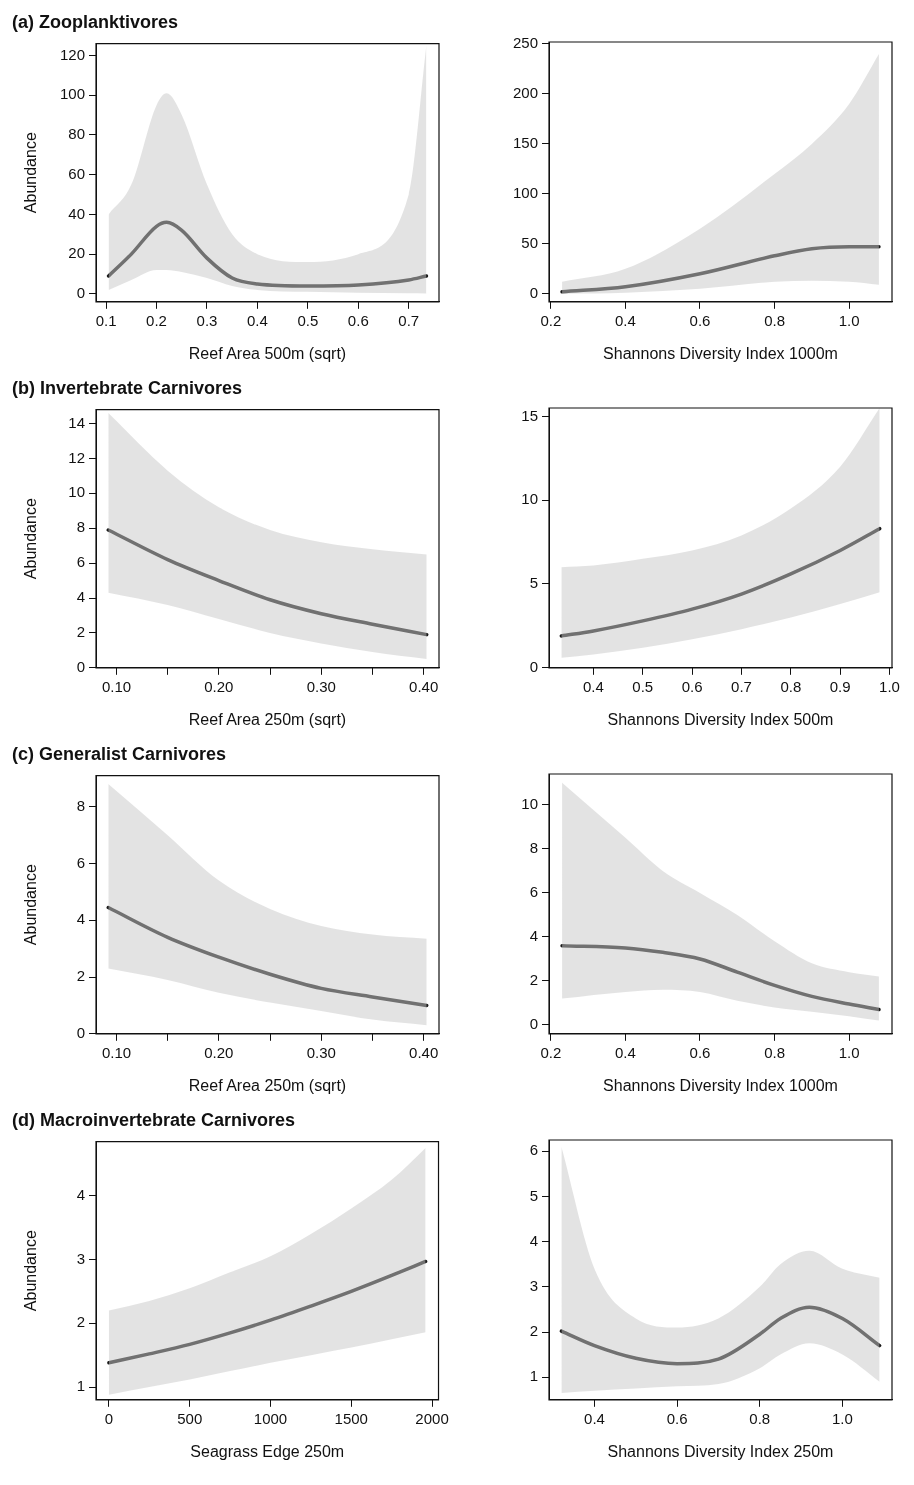 This screenshot has width=914, height=1485. Describe the element at coordinates (840, 686) in the screenshot. I see `x-tick-label: 0.9` at that location.